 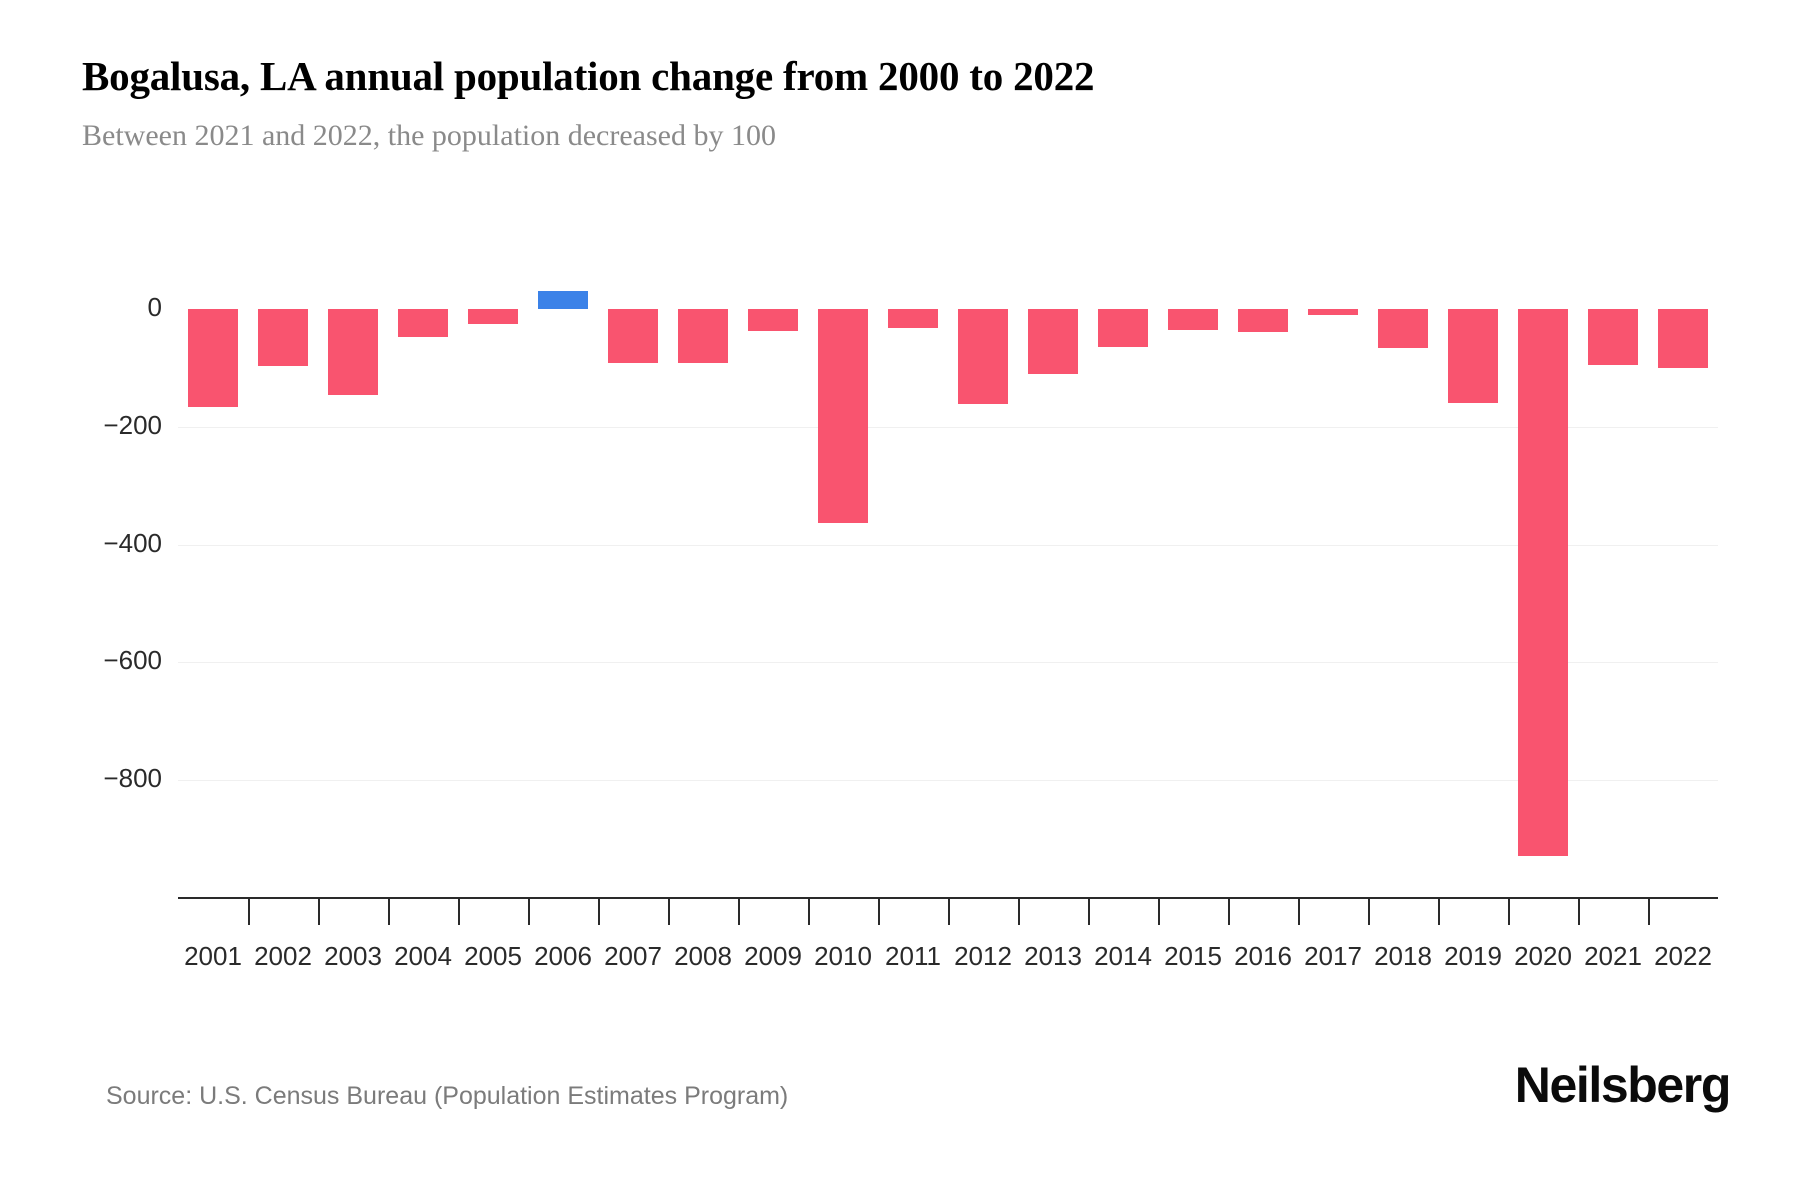 I want to click on bar-2009, so click(x=773, y=319).